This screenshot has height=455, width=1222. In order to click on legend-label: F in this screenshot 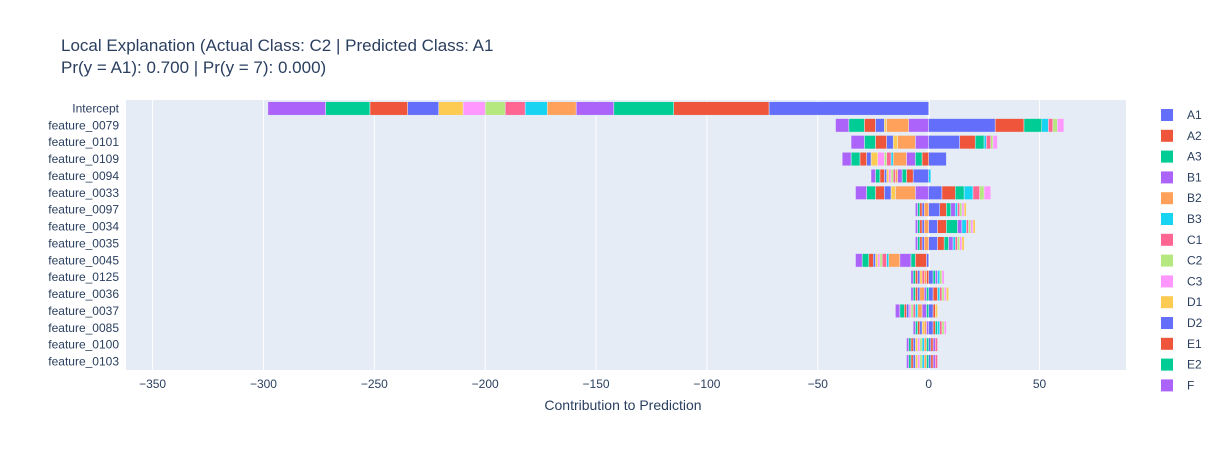, I will do `click(1190, 385)`.